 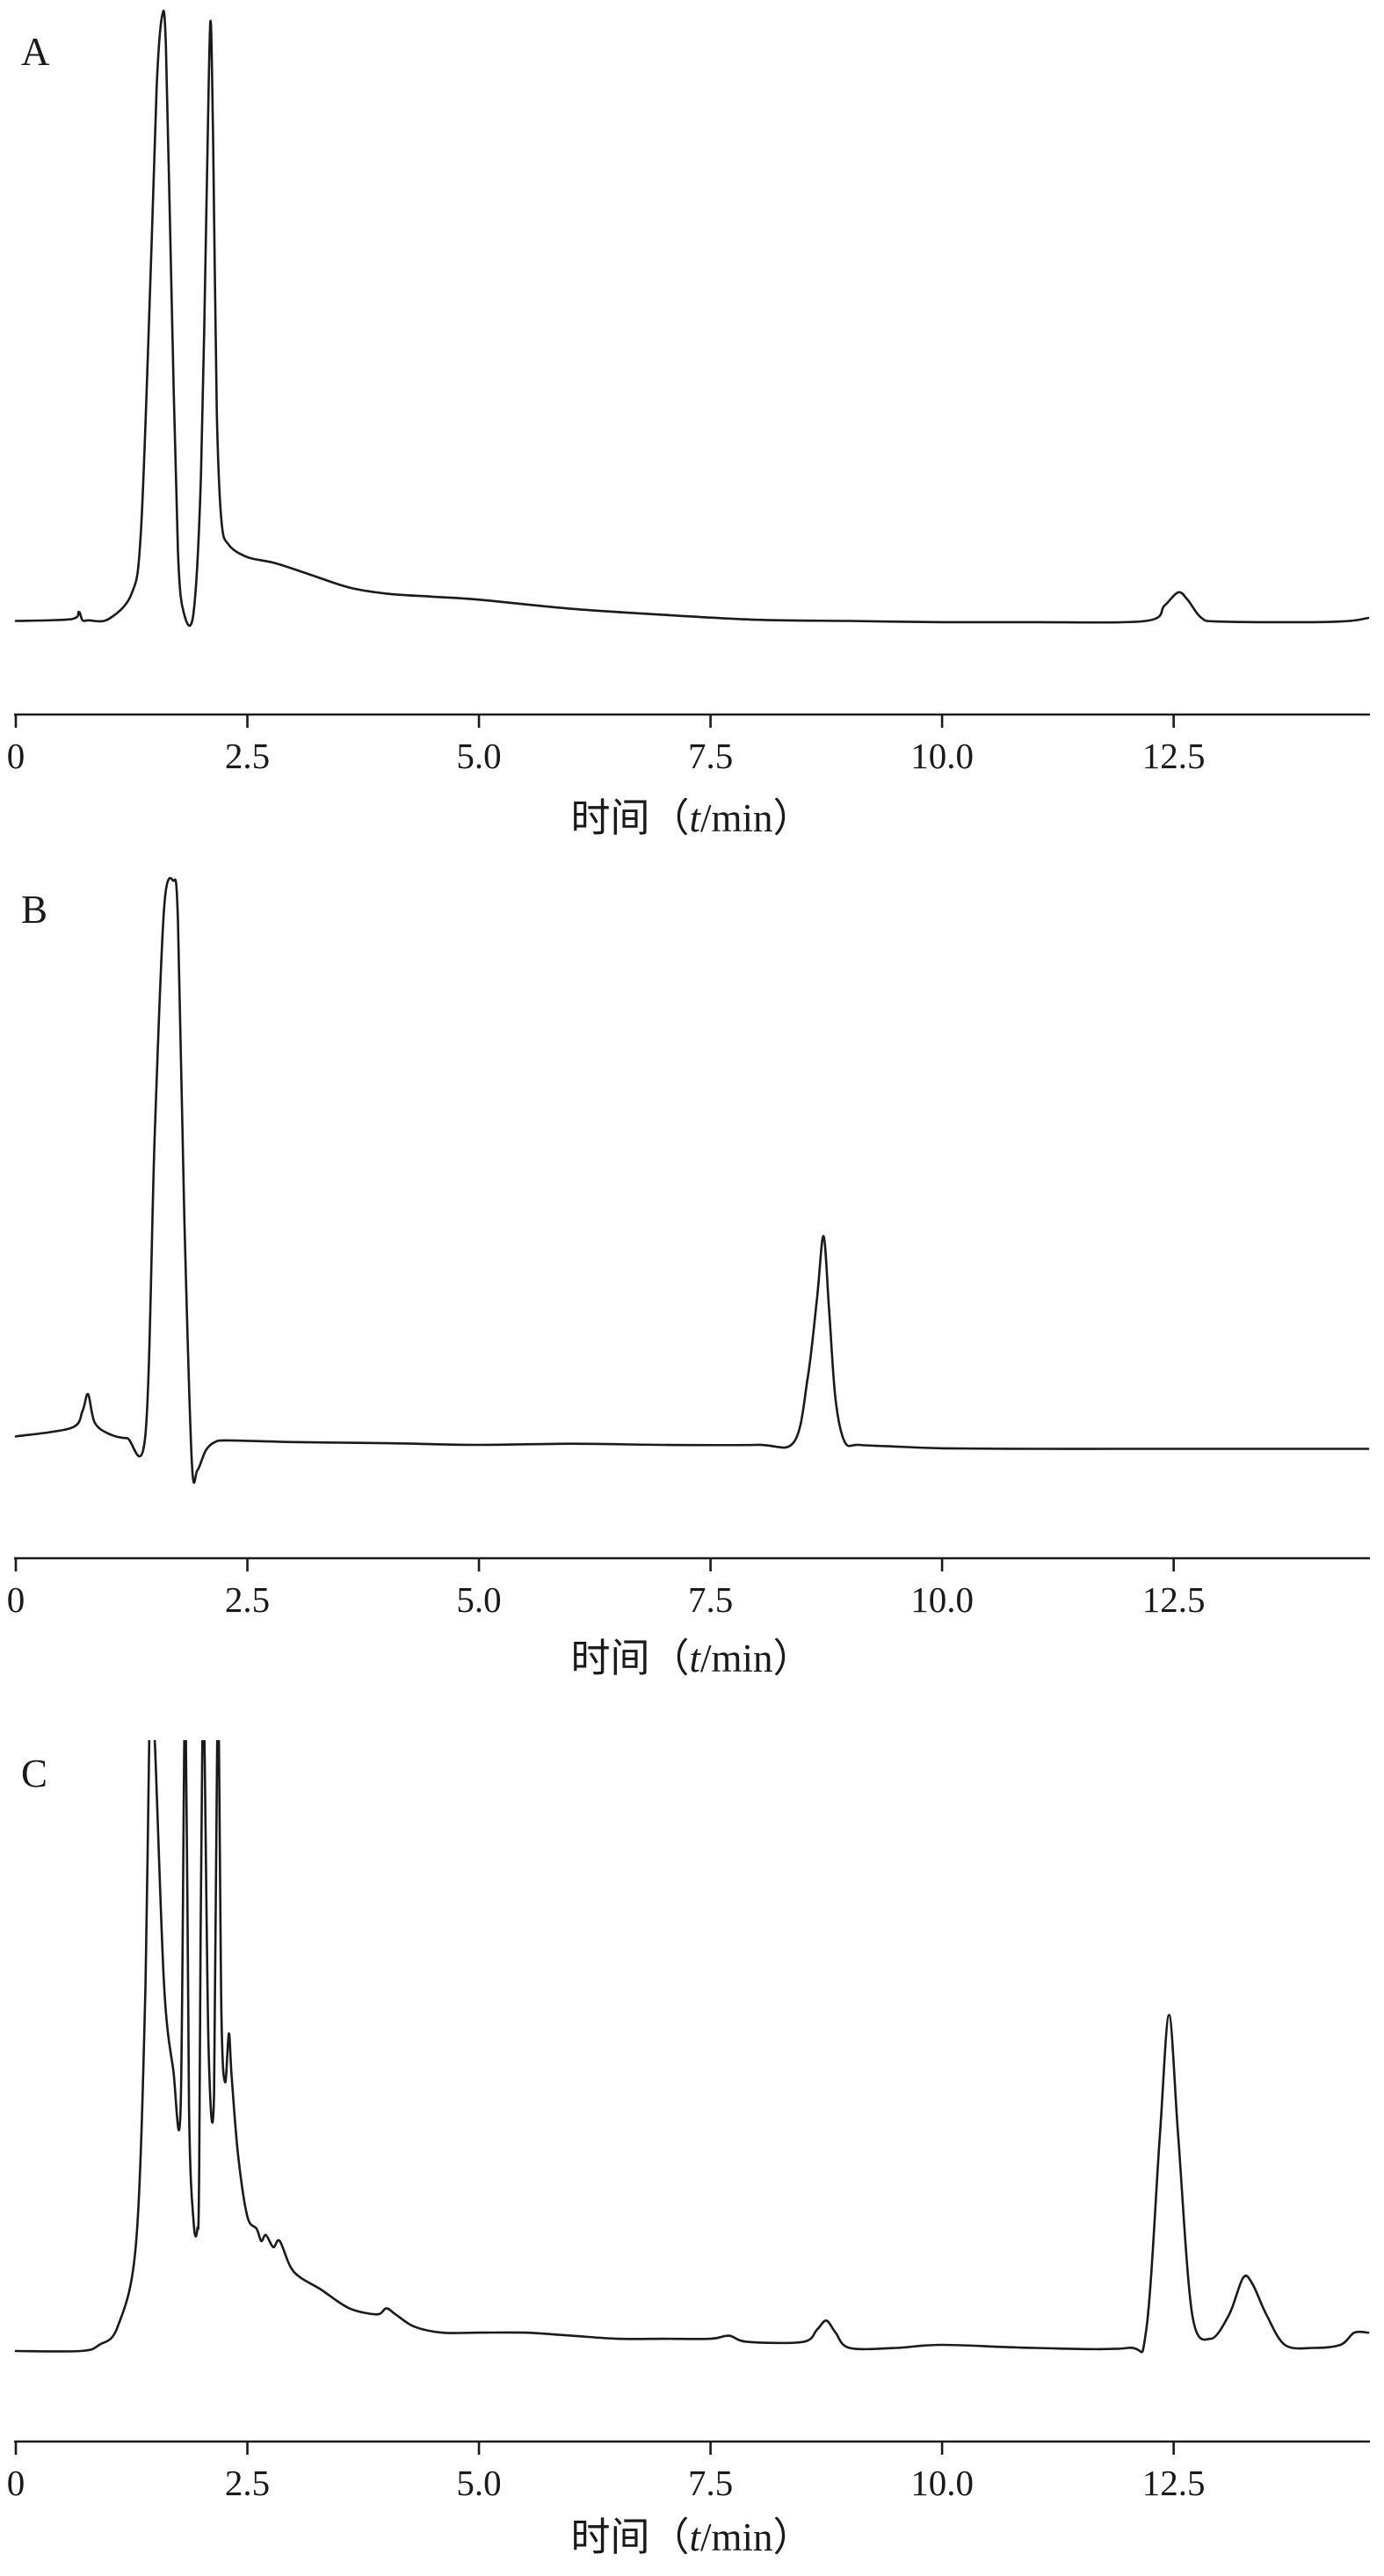 What do you see at coordinates (1174, 756) in the screenshot?
I see `x-tick-label-a-5: 12.5` at bounding box center [1174, 756].